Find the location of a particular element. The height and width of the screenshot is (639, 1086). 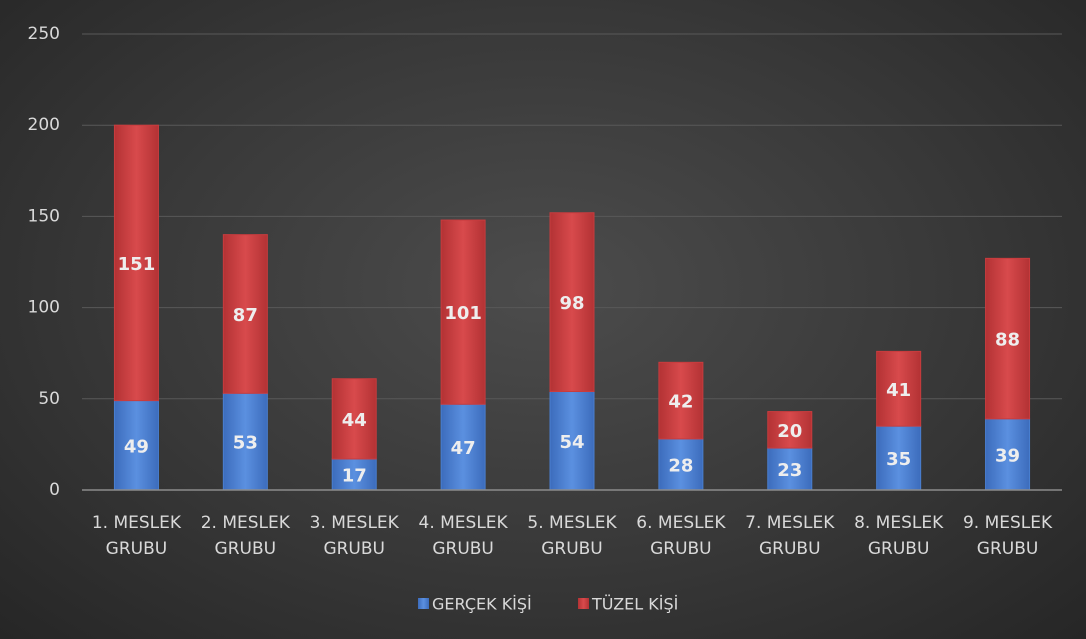

y-tick-label: 250 is located at coordinates (44, 34).